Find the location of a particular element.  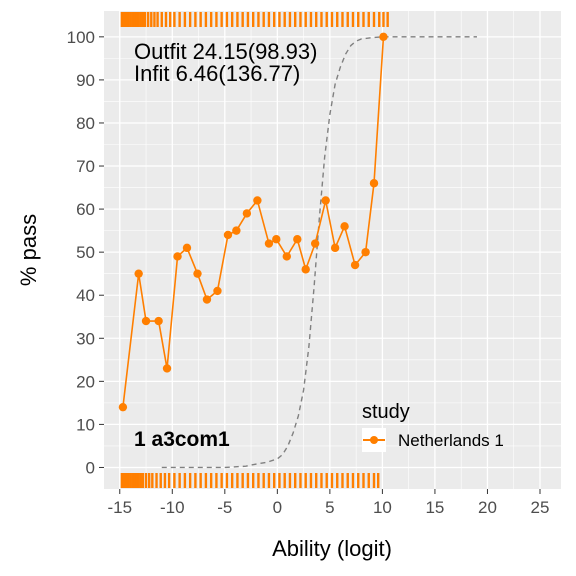

y-tick-label: 30 is located at coordinates (85, 338).